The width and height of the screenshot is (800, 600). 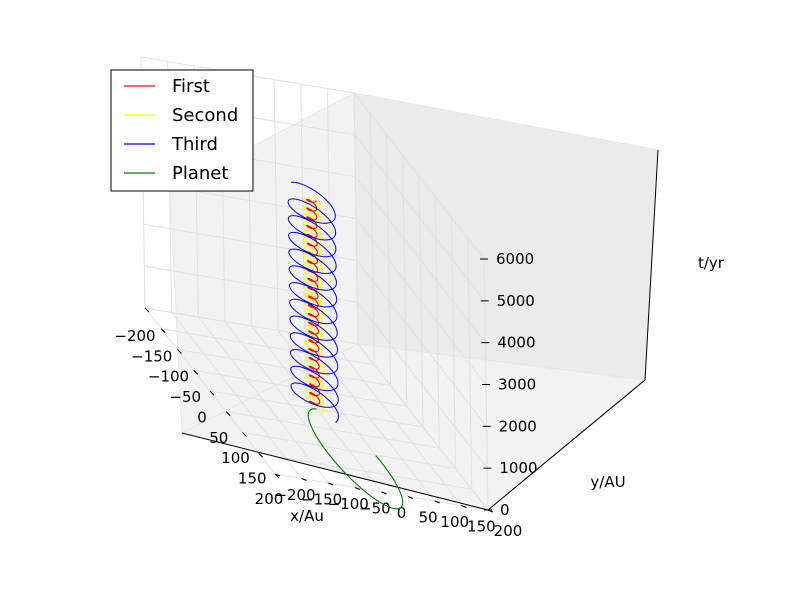 What do you see at coordinates (134, 336) in the screenshot?
I see `x-tick-label-0: −200` at bounding box center [134, 336].